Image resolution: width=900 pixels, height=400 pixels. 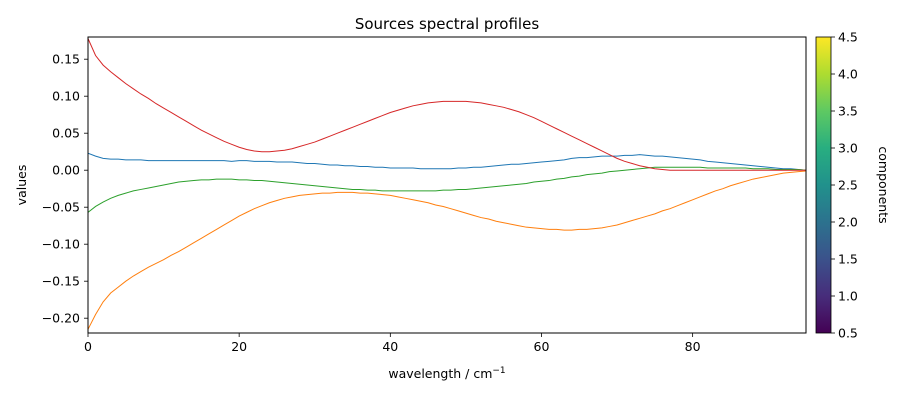 What do you see at coordinates (239, 346) in the screenshot?
I see `x-tick-label: 20` at bounding box center [239, 346].